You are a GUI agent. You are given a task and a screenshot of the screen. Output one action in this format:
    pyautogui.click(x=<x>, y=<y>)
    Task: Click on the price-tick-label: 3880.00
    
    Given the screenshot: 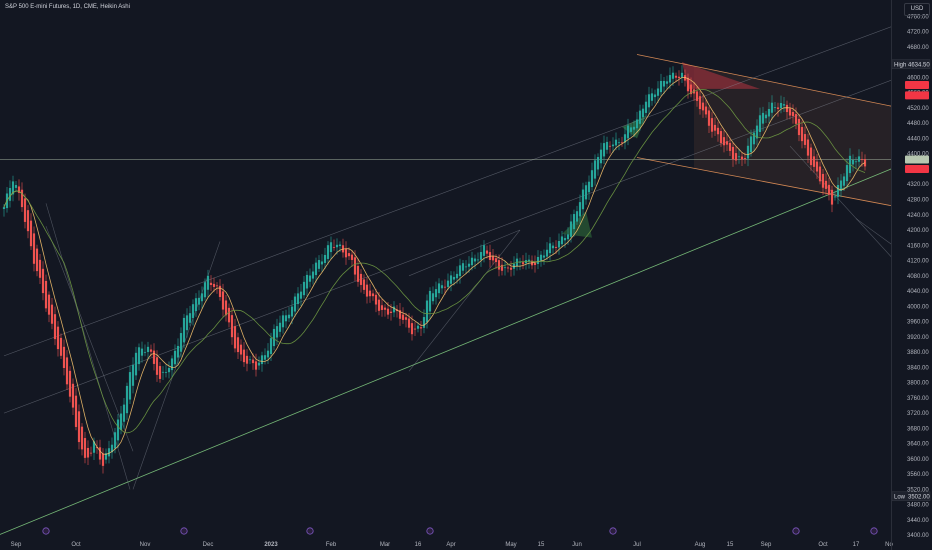 What is the action you would take?
    pyautogui.click(x=918, y=353)
    